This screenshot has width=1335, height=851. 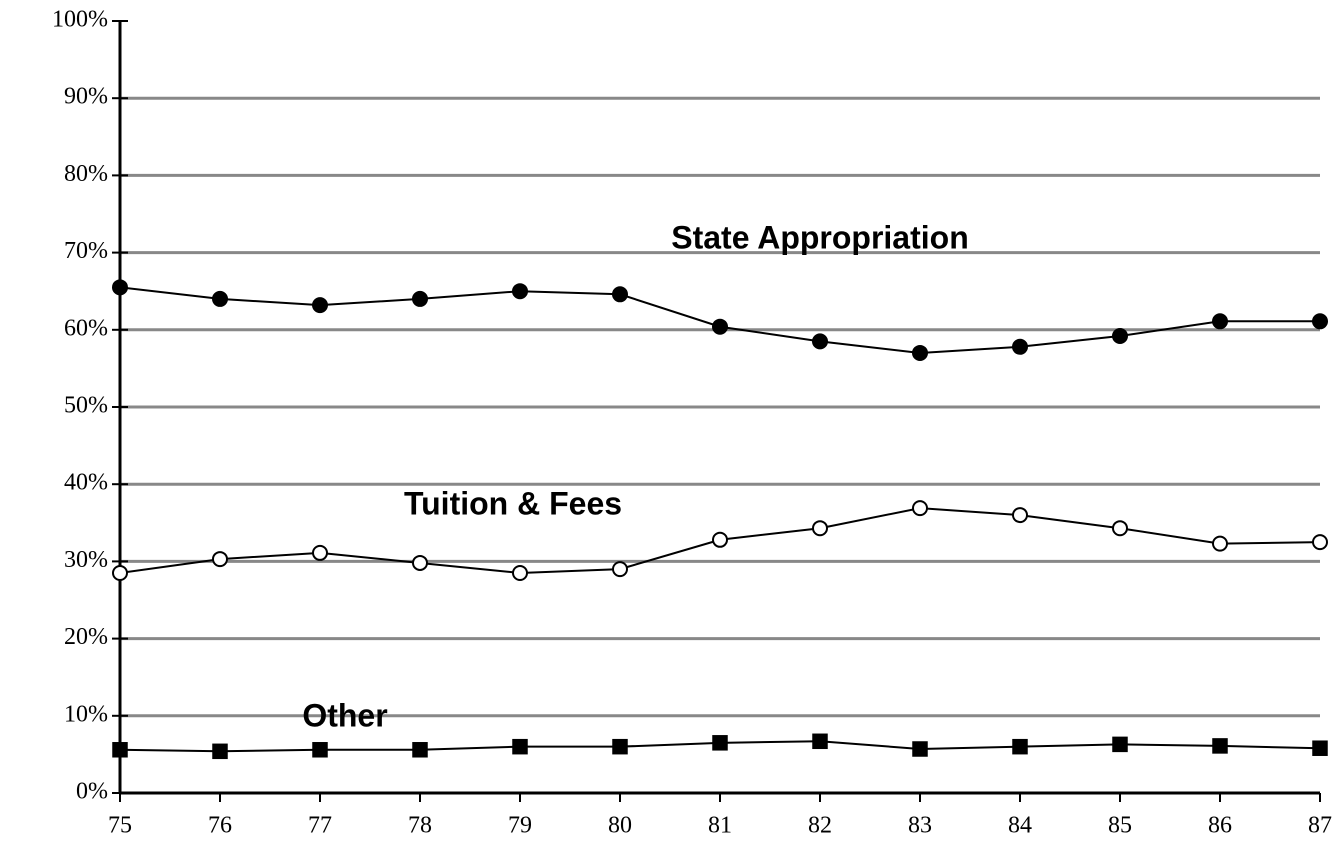 What do you see at coordinates (720, 826) in the screenshot?
I see `x-tick-label: 81` at bounding box center [720, 826].